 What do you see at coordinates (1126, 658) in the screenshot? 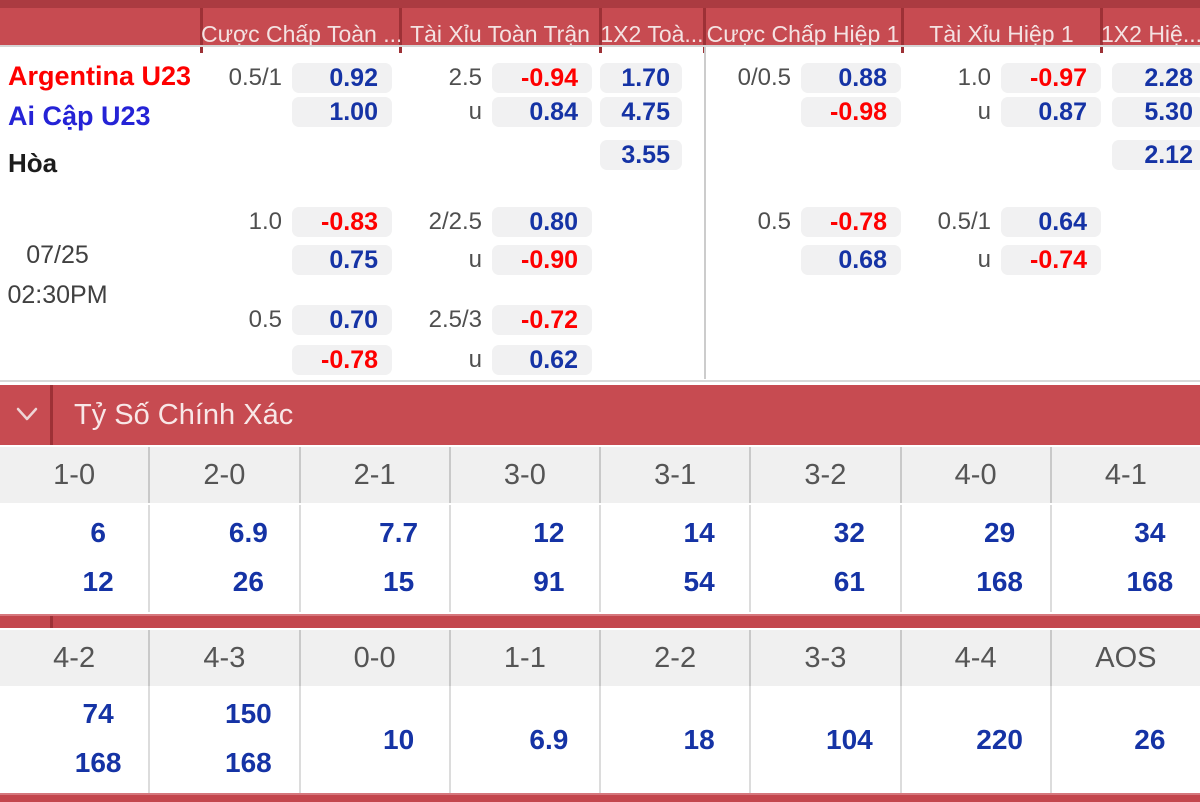
I see `score-label: AOS` at bounding box center [1126, 658].